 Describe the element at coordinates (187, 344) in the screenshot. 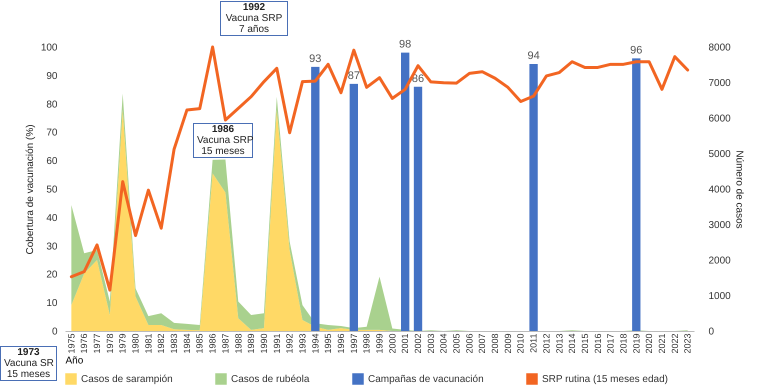

I see `x-tick-label: 1984` at that location.